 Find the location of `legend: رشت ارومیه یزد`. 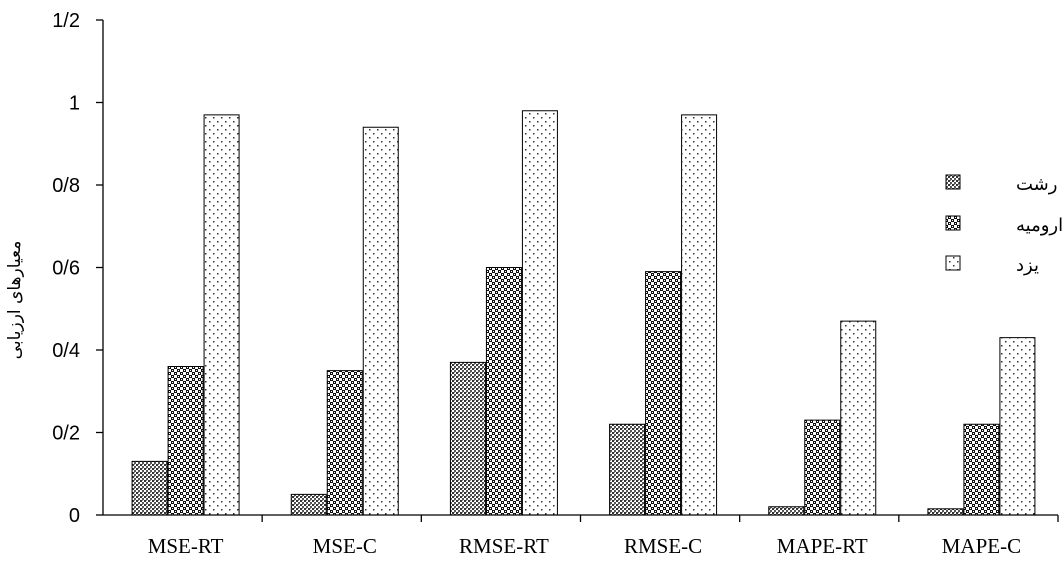

legend: رشت ارومیه یزد is located at coordinates (1004, 225).